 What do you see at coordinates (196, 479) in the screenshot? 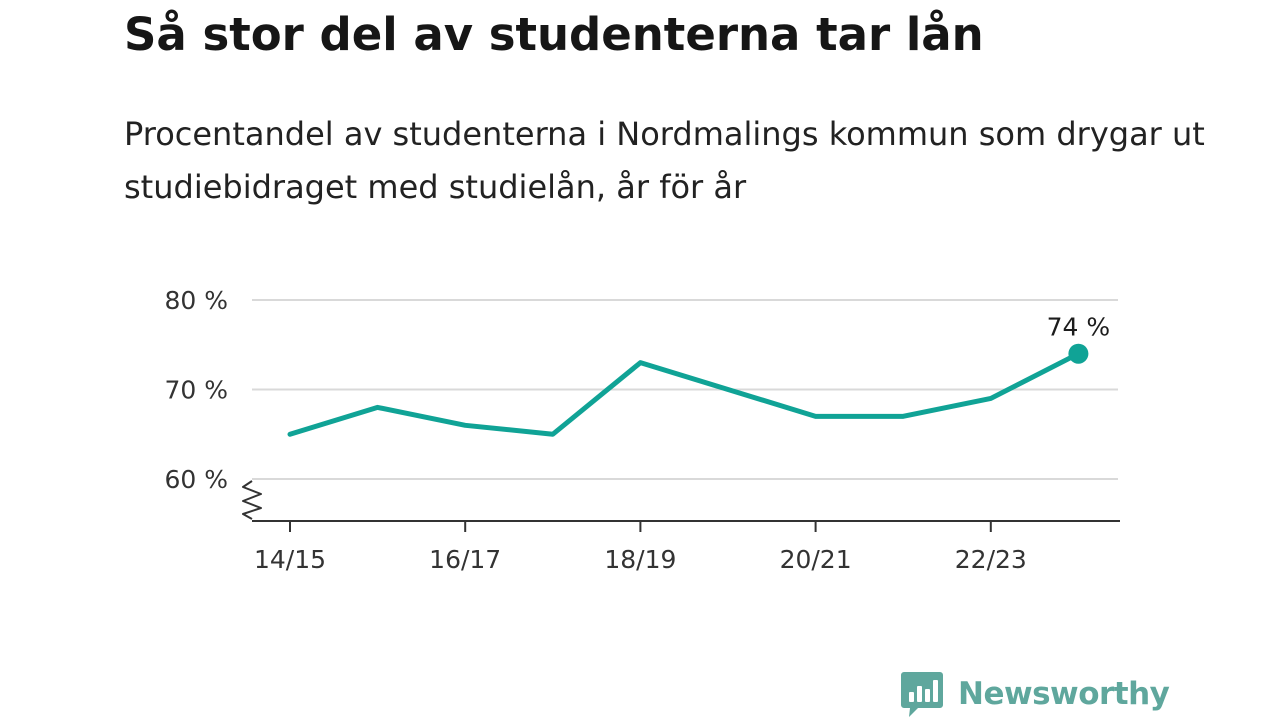
I see `y-tick-label: 60 %` at bounding box center [196, 479].